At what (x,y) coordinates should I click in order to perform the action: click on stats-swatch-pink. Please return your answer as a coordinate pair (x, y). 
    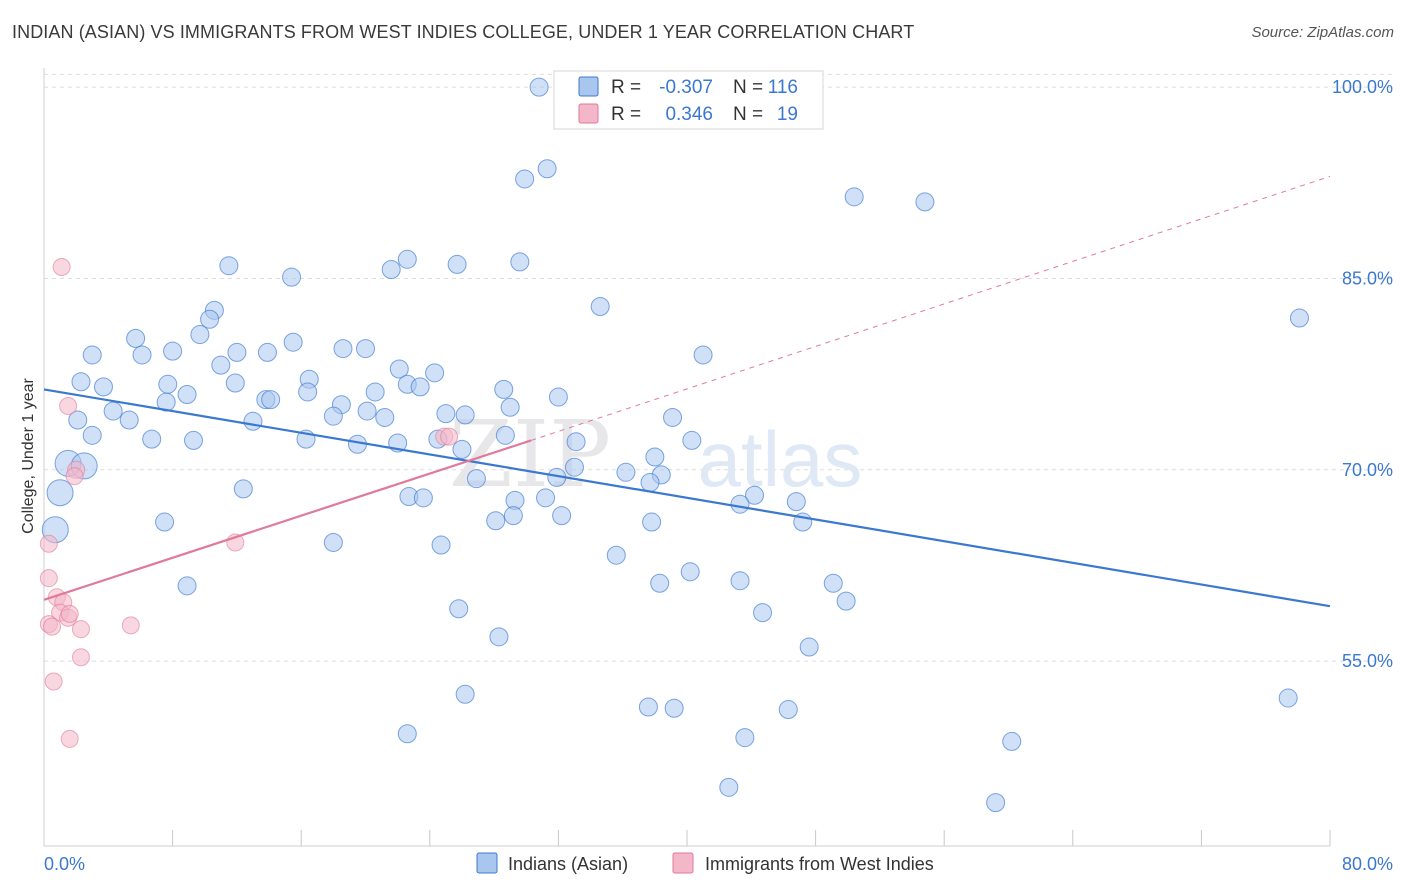
    Looking at the image, I should click on (588, 113).